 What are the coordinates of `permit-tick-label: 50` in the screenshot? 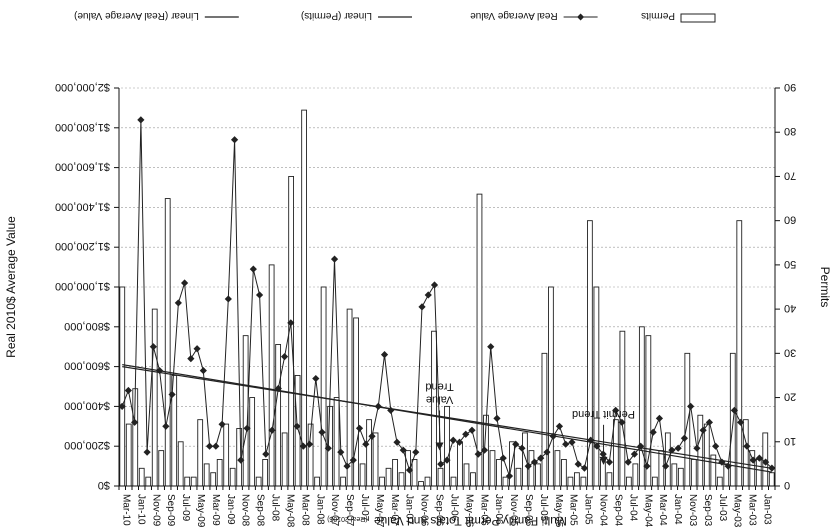 It's located at (790, 264).